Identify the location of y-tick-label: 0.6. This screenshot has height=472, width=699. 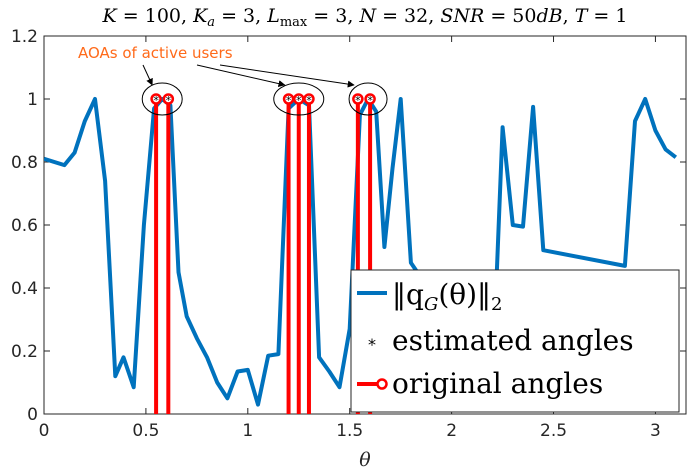
(24, 226).